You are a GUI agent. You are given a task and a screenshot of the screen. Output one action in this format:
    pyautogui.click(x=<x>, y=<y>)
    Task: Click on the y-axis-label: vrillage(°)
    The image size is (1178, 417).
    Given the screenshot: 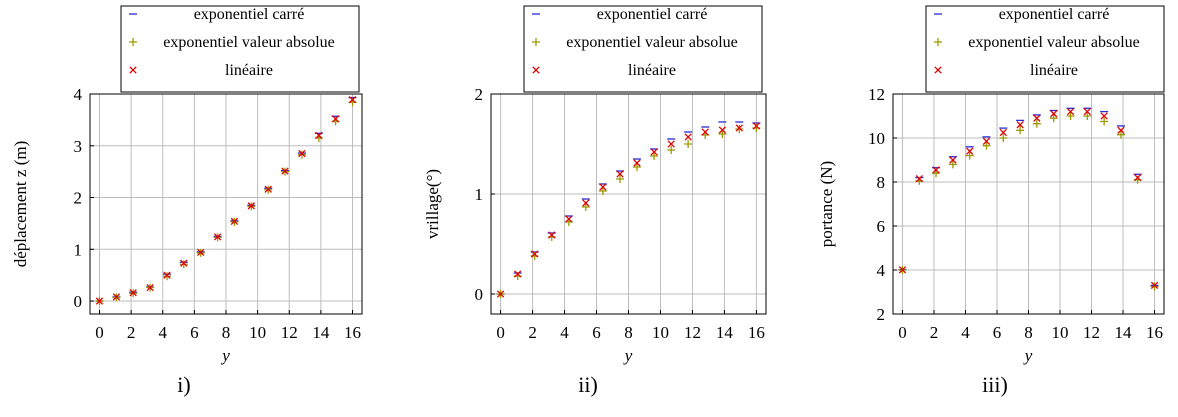 What is the action you would take?
    pyautogui.click(x=432, y=204)
    